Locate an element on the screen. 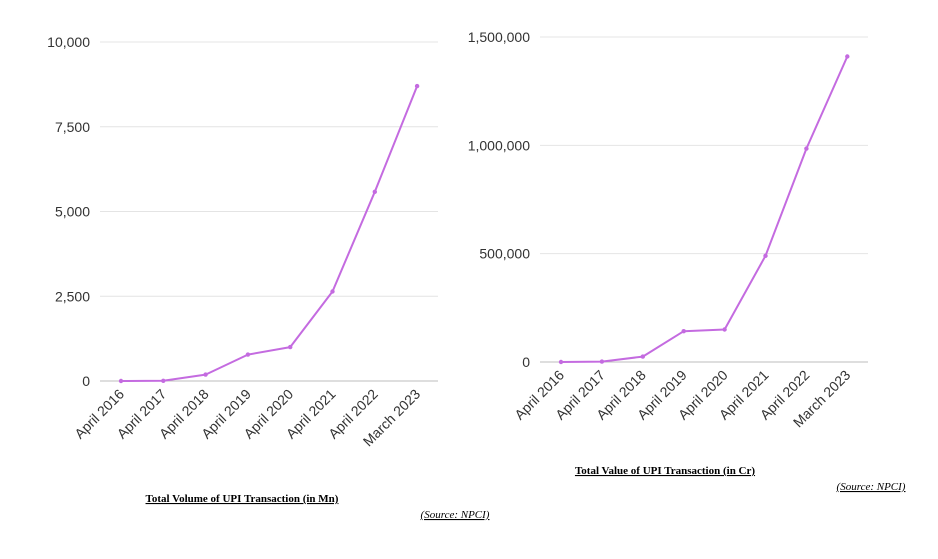 The image size is (938, 559). chart2-y-tick-label: 1,000,000 is located at coordinates (499, 145).